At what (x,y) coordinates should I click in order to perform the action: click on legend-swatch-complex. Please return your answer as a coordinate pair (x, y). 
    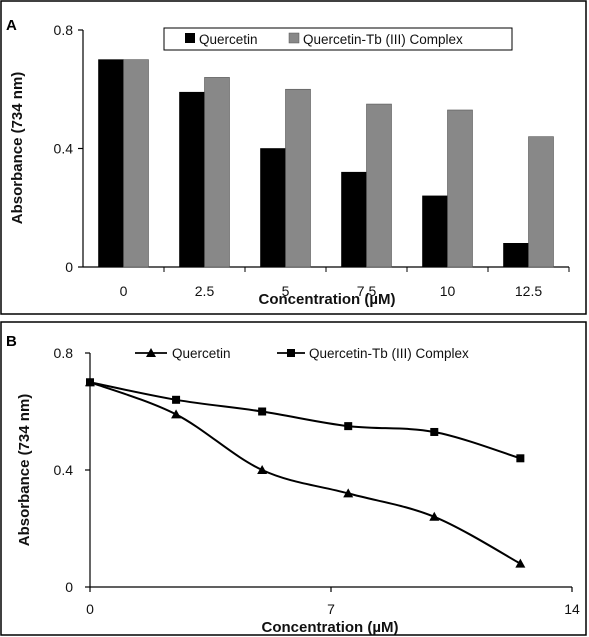
    Looking at the image, I should click on (294, 38).